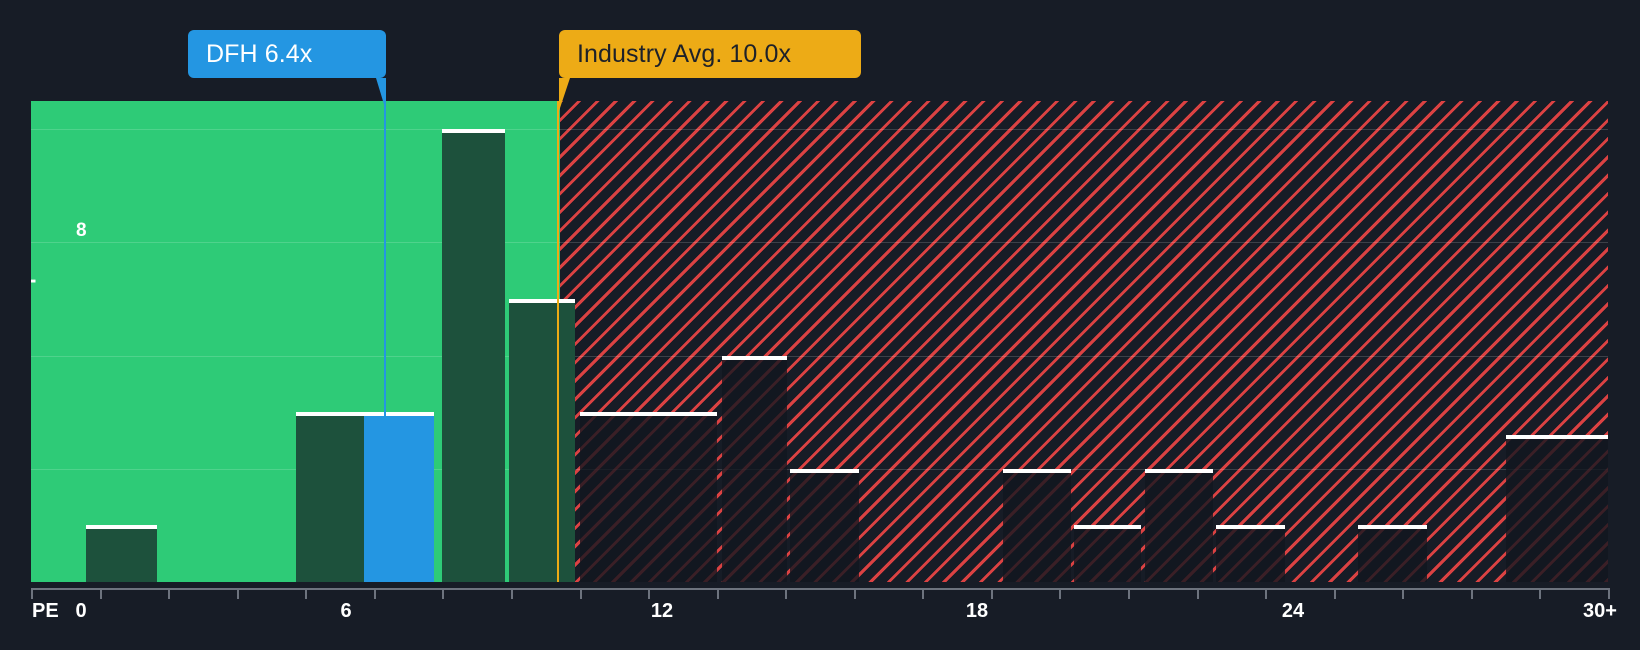  What do you see at coordinates (385, 341) in the screenshot?
I see `company-marker-line` at bounding box center [385, 341].